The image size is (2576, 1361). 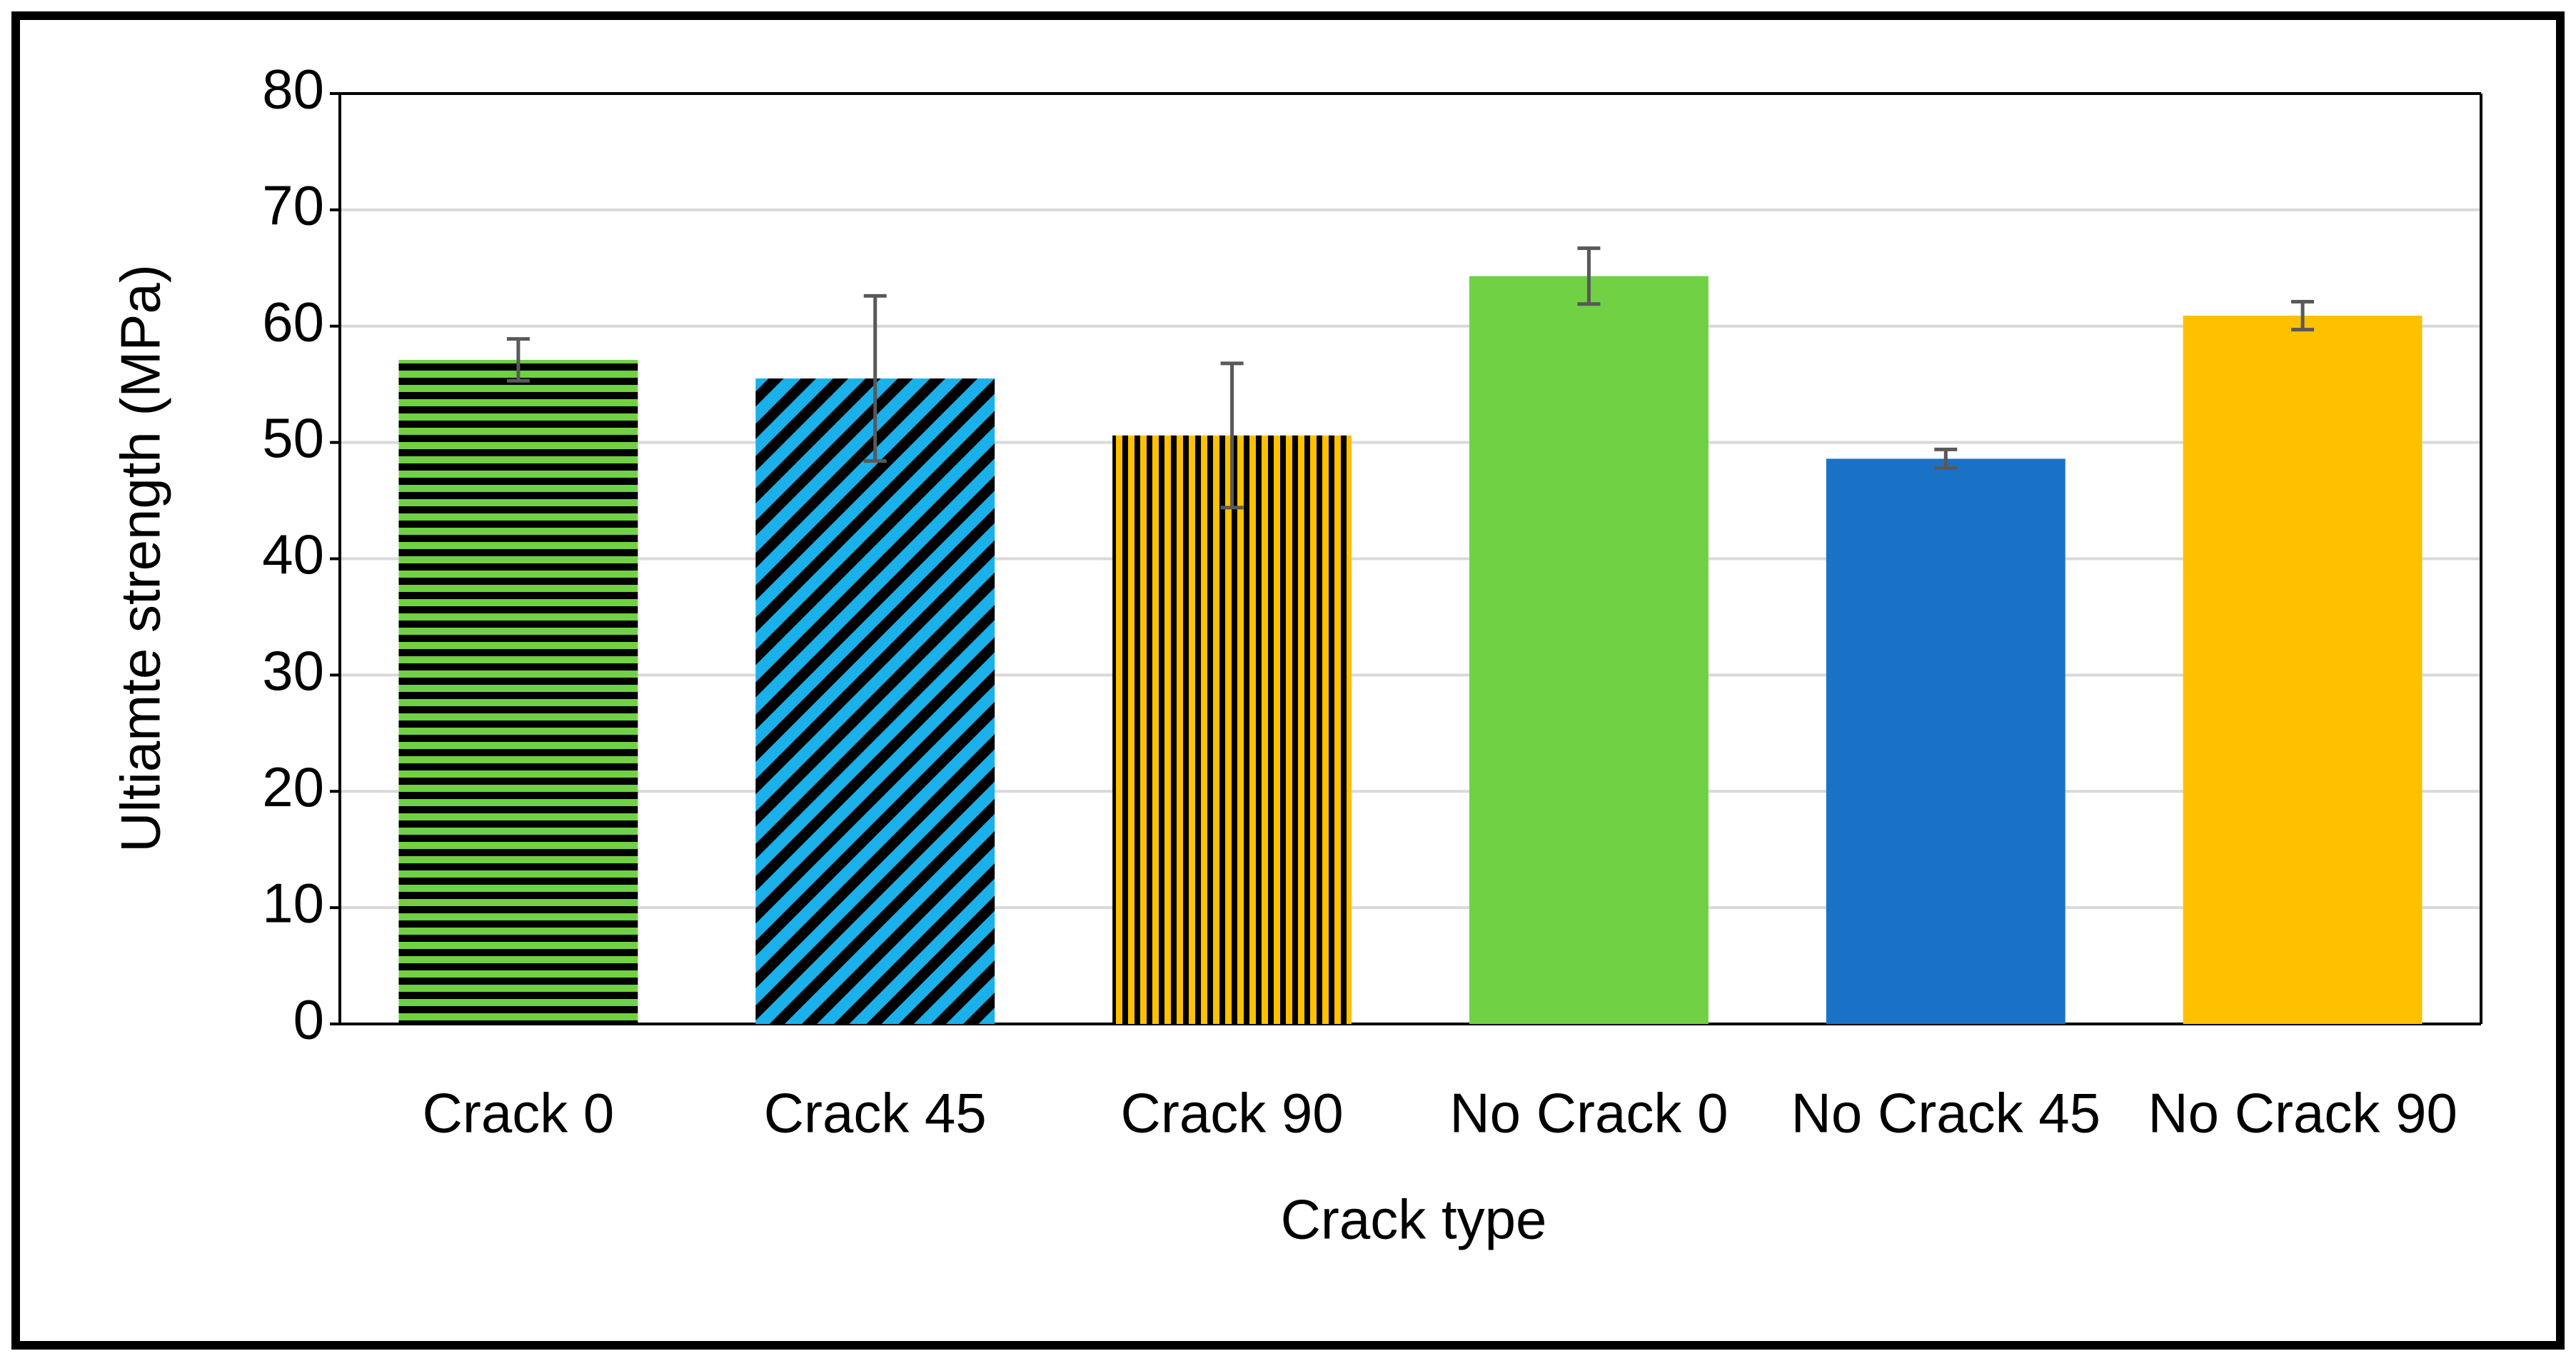 What do you see at coordinates (1946, 1113) in the screenshot?
I see `x-tick-label: No Crack 45` at bounding box center [1946, 1113].